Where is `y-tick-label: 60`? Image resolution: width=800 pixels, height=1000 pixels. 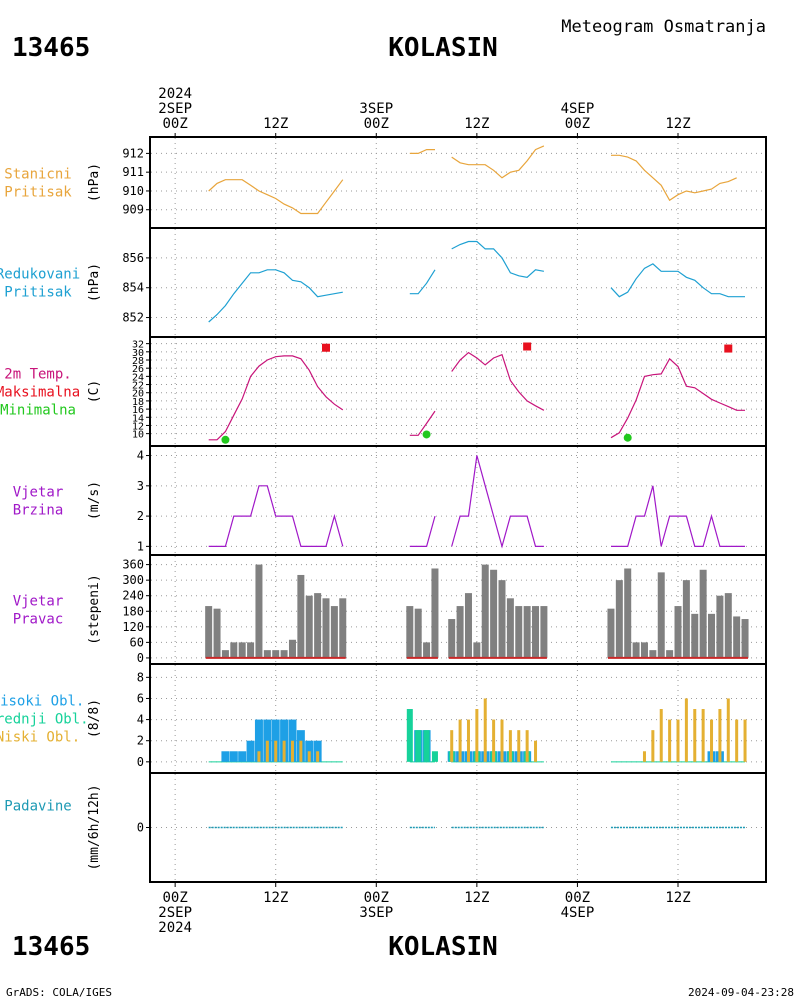 y-tick-label: 60 is located at coordinates (137, 642).